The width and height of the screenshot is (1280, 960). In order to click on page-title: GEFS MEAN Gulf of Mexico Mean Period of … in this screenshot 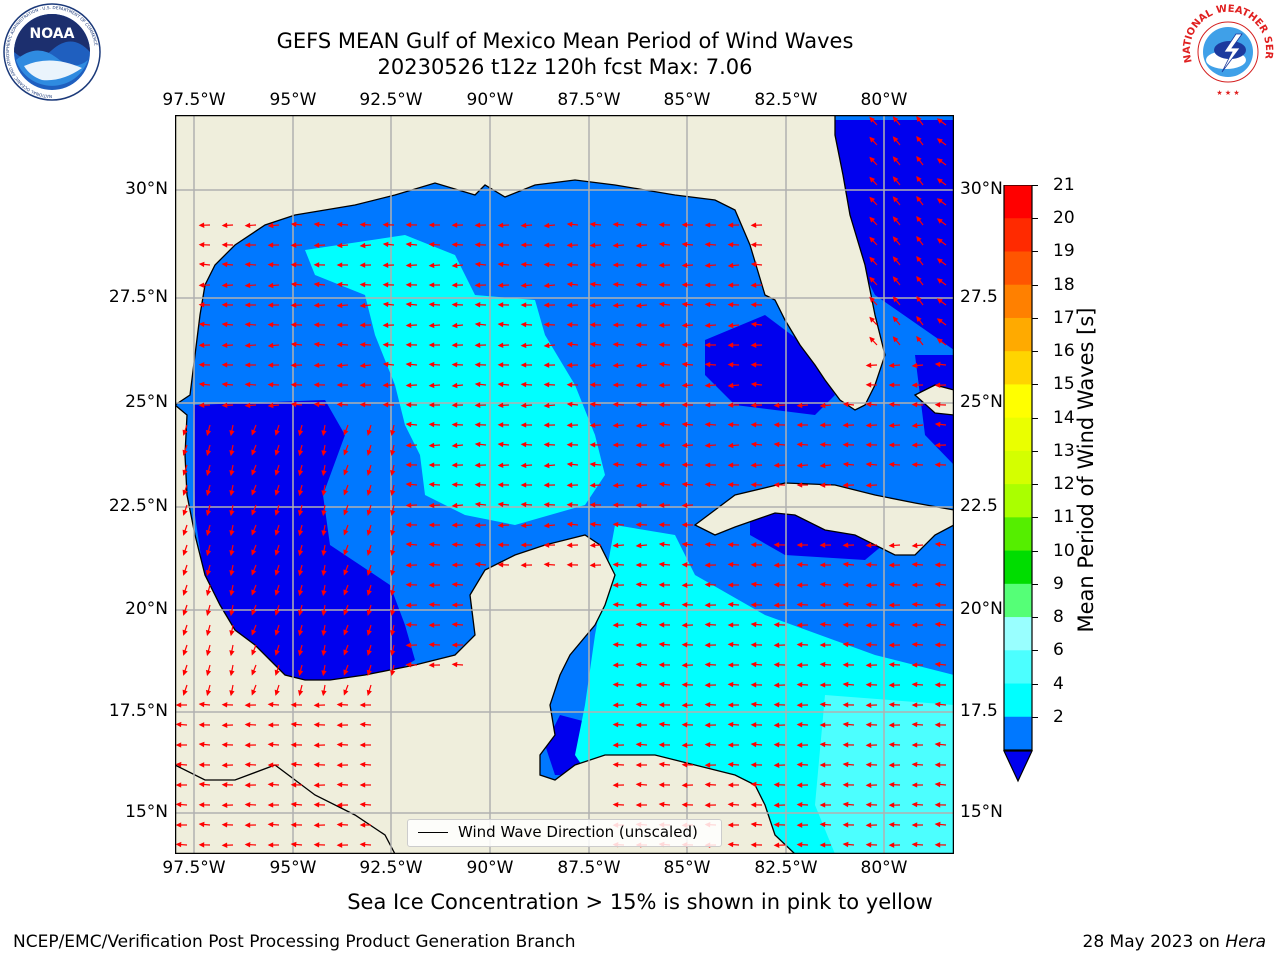, I will do `click(565, 54)`.